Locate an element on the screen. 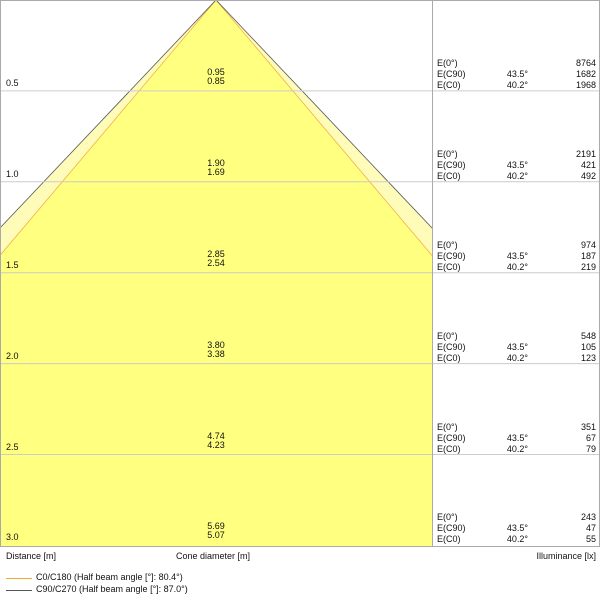  e-c0-value: 79 is located at coordinates (590, 448).